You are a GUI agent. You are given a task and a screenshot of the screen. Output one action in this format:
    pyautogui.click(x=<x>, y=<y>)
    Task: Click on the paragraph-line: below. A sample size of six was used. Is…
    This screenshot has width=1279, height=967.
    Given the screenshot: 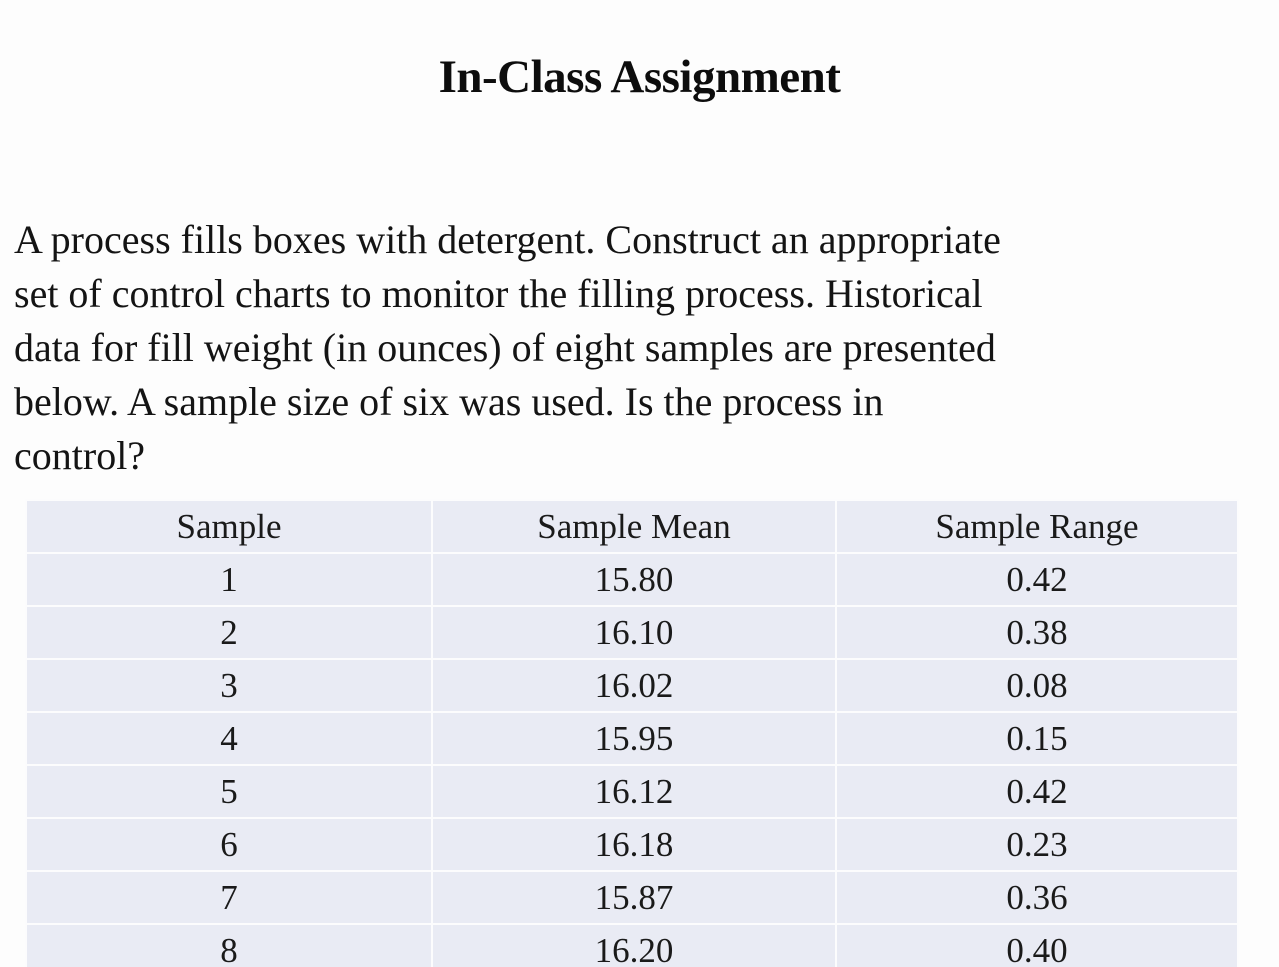 What is the action you would take?
    pyautogui.click(x=449, y=401)
    